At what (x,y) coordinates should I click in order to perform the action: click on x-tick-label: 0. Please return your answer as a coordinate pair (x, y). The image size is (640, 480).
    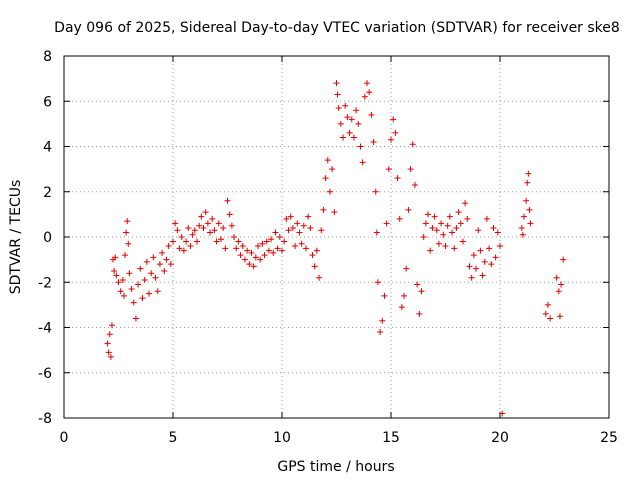
    Looking at the image, I should click on (64, 438).